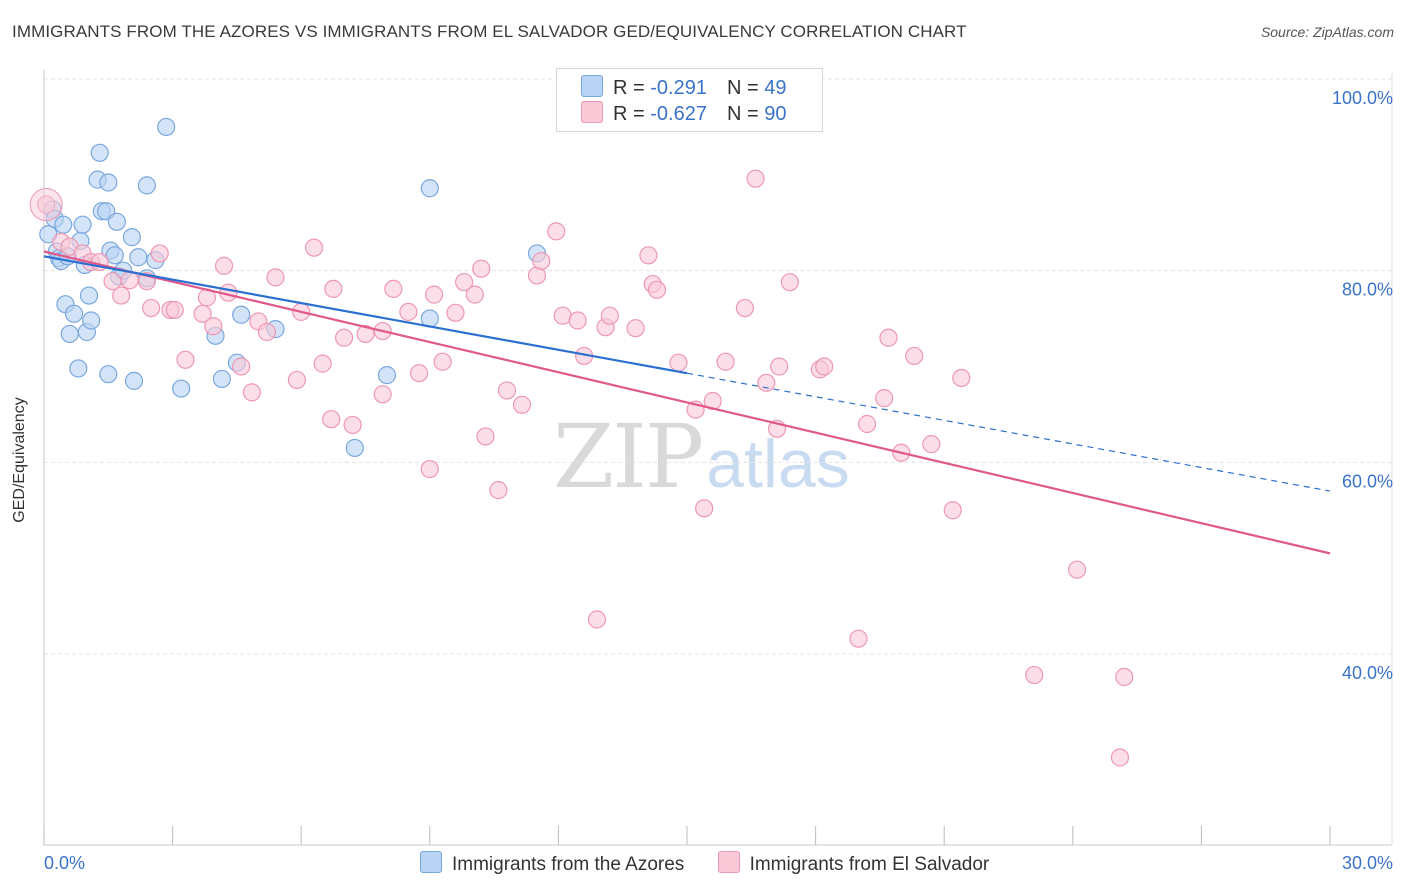 The height and width of the screenshot is (892, 1406). I want to click on legend-azores-label: Immigrants from the Azores, so click(568, 864).